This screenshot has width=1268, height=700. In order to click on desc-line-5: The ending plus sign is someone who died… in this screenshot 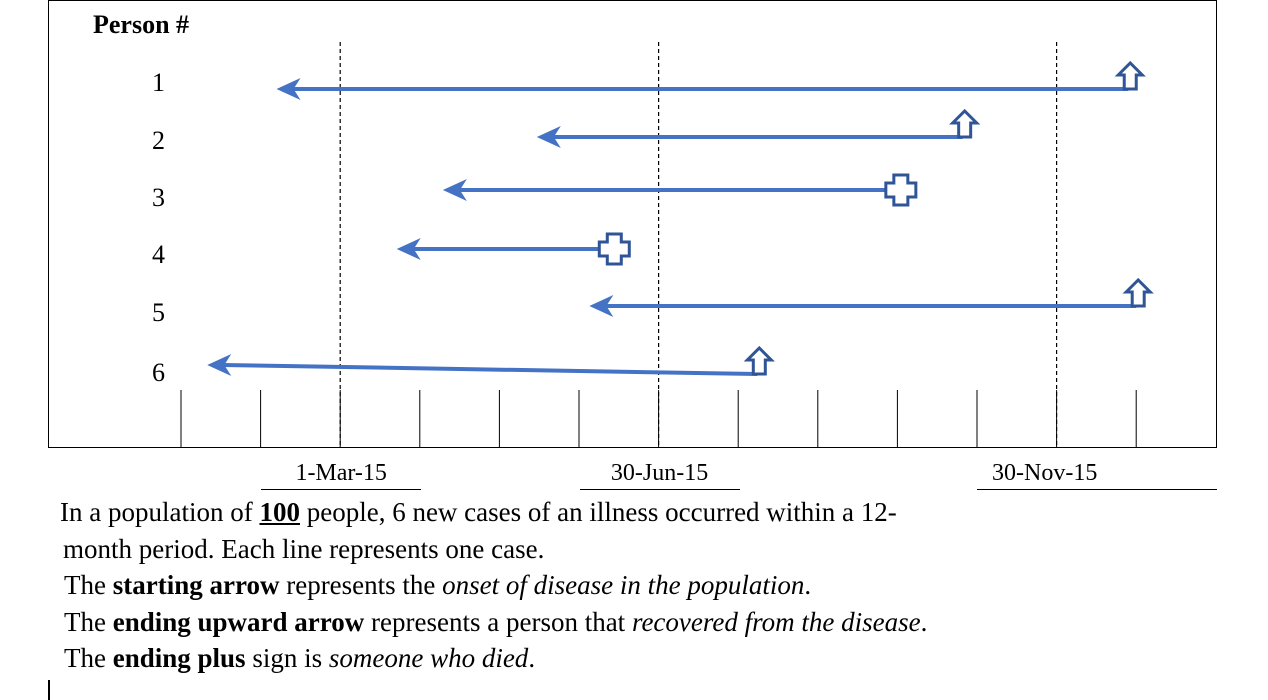, I will do `click(493, 658)`.